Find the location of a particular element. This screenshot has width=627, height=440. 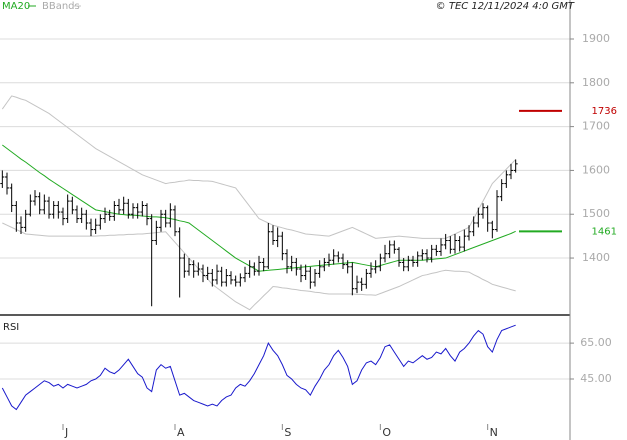

chart-title: © TEC 12/11/2024 4:0 GMT is located at coordinates (505, 6).